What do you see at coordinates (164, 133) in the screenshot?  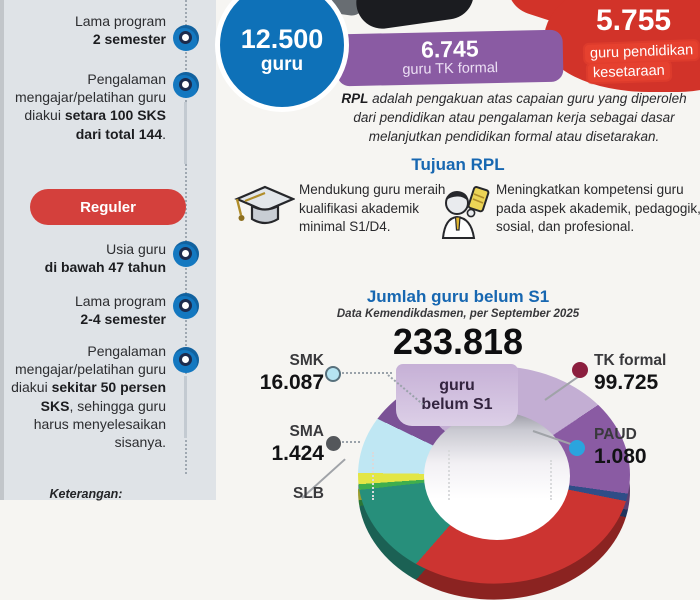 I see `item-text: .` at bounding box center [164, 133].